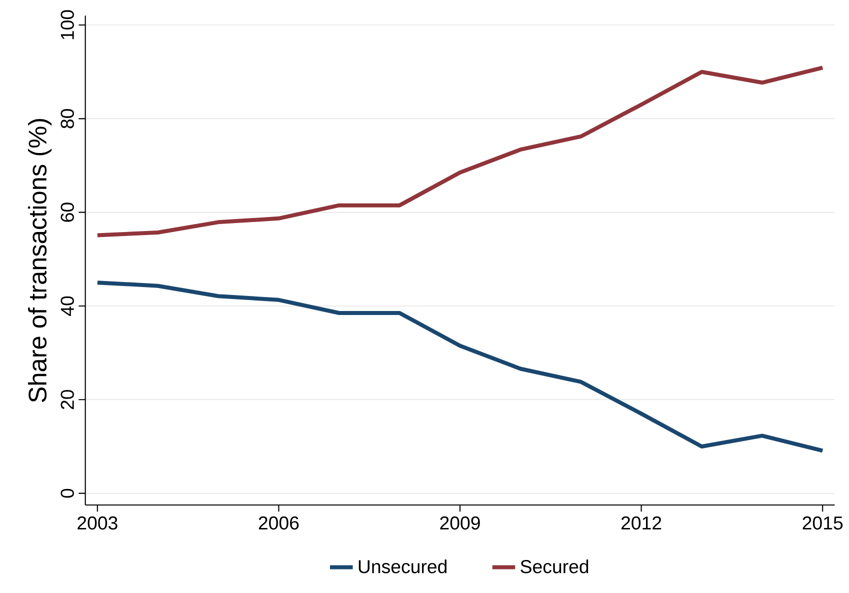 This screenshot has width=849, height=593. What do you see at coordinates (460, 523) in the screenshot?
I see `x-tick-label: 2009` at bounding box center [460, 523].